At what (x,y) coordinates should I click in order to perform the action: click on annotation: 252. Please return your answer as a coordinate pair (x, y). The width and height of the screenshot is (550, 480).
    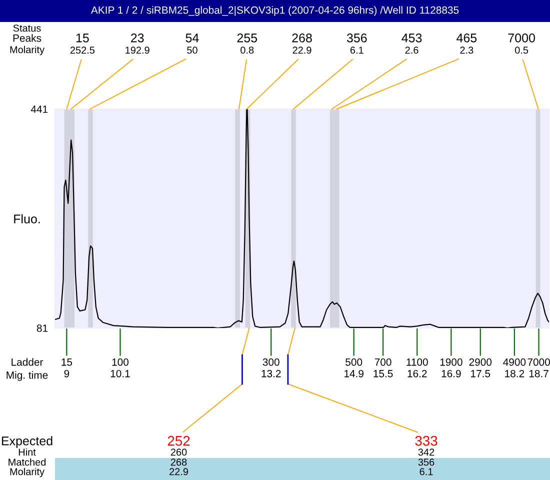
    Looking at the image, I should click on (179, 441).